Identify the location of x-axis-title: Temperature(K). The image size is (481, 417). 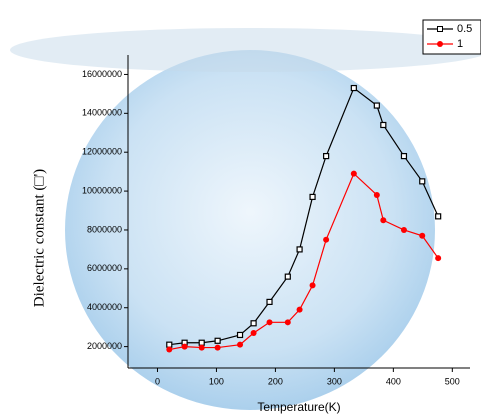
(298, 407).